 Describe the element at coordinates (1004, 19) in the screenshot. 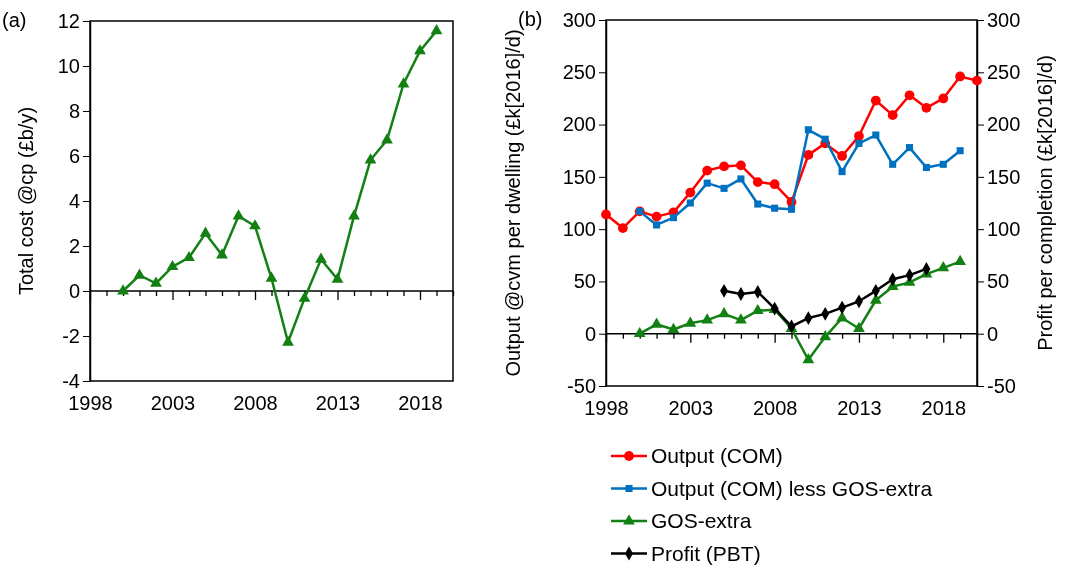

I see `y2-tick-label: 300` at that location.